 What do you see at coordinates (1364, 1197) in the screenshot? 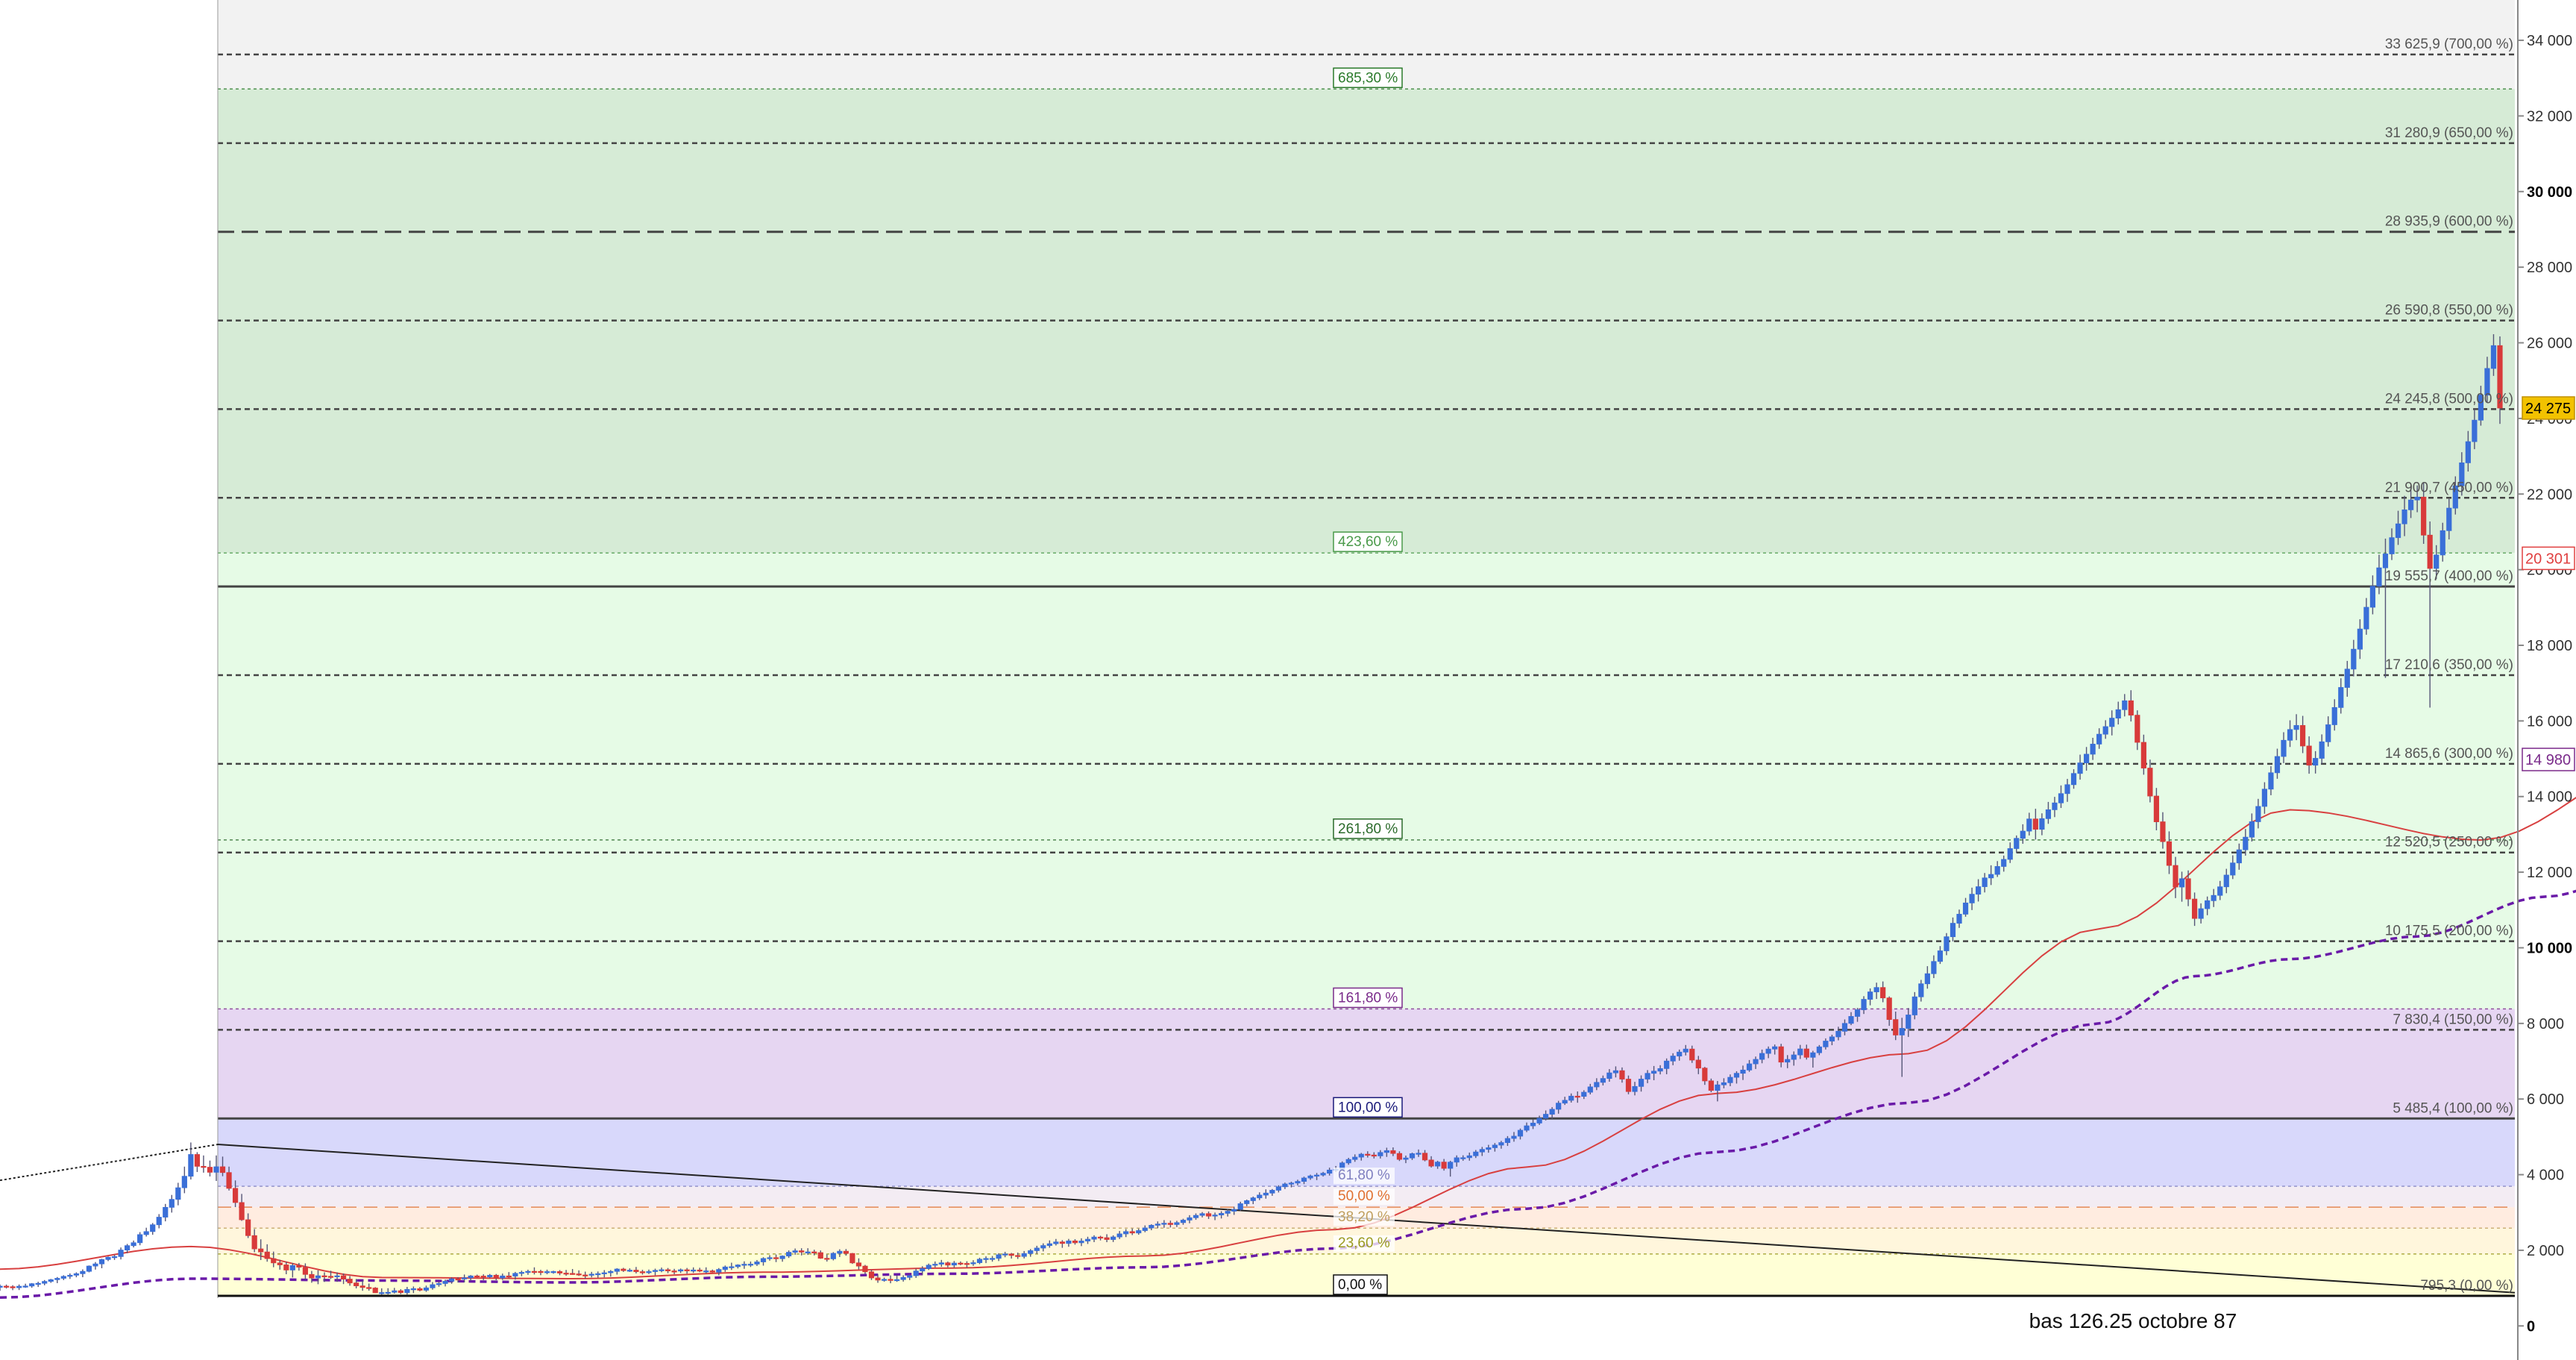
I see `fib-label-bg` at bounding box center [1364, 1197].